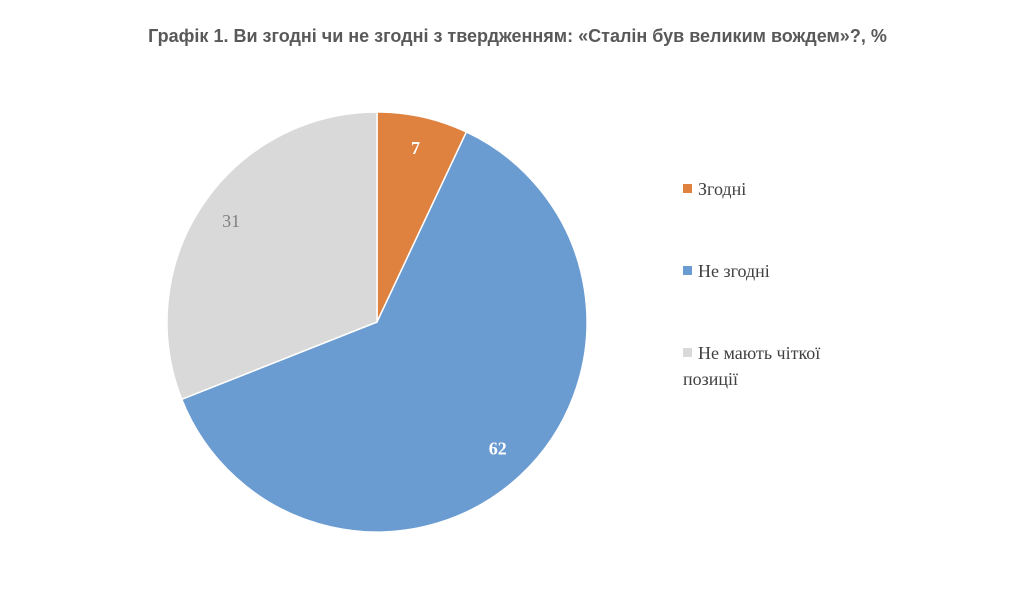 This screenshot has width=1035, height=600. What do you see at coordinates (778, 189) in the screenshot?
I see `legend-entry: Згодні` at bounding box center [778, 189].